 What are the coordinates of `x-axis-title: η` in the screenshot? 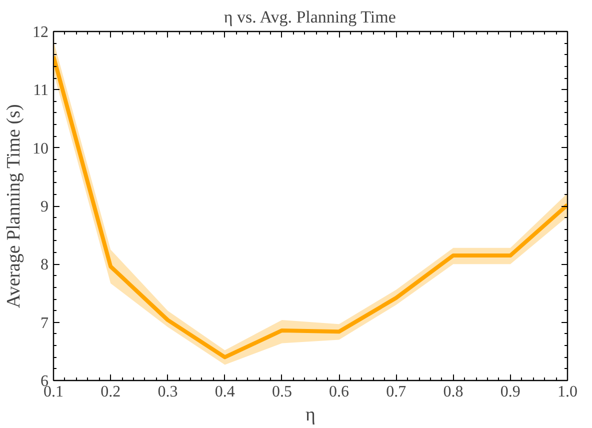 It's located at (311, 415).